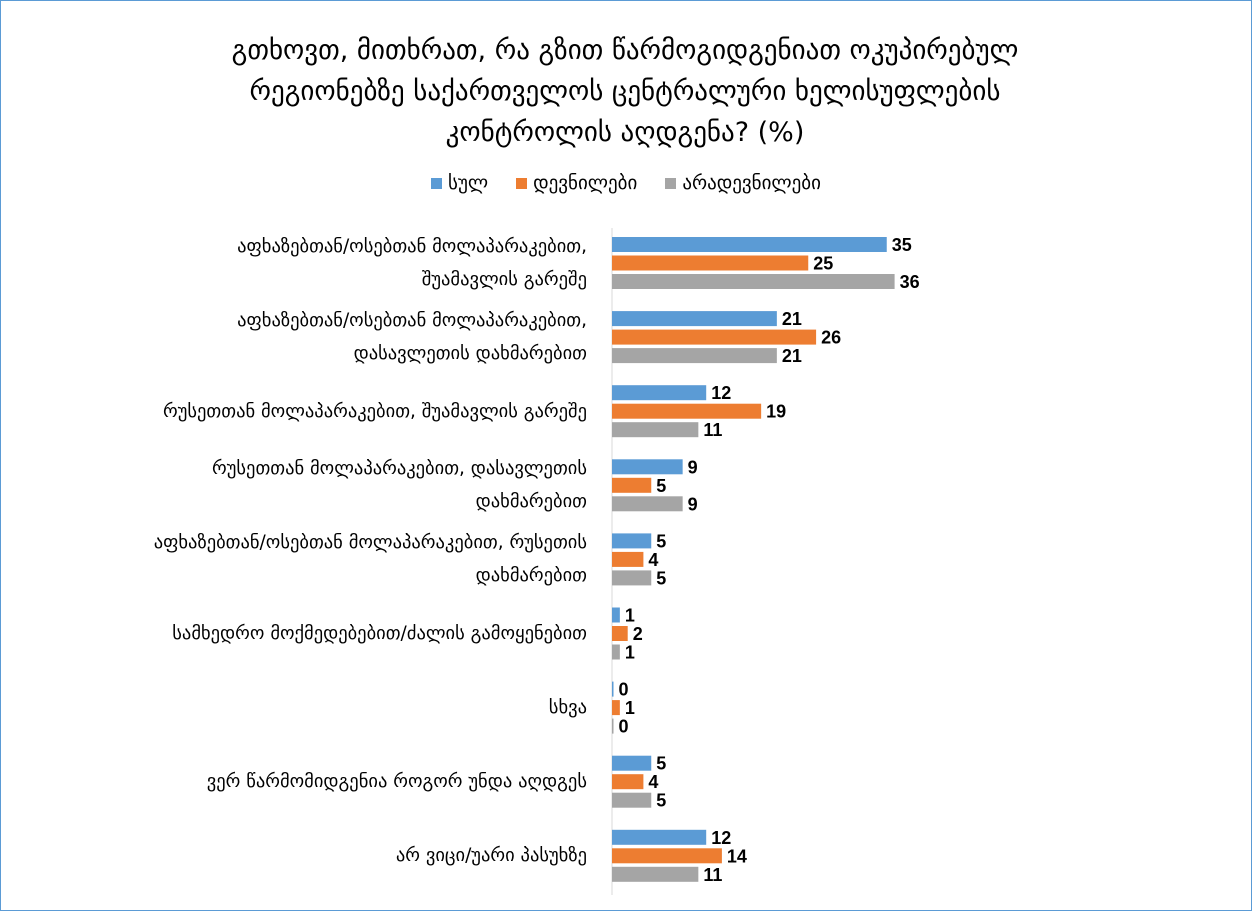  Describe the element at coordinates (293, 707) in the screenshot. I see `category-label: სხვა` at that location.